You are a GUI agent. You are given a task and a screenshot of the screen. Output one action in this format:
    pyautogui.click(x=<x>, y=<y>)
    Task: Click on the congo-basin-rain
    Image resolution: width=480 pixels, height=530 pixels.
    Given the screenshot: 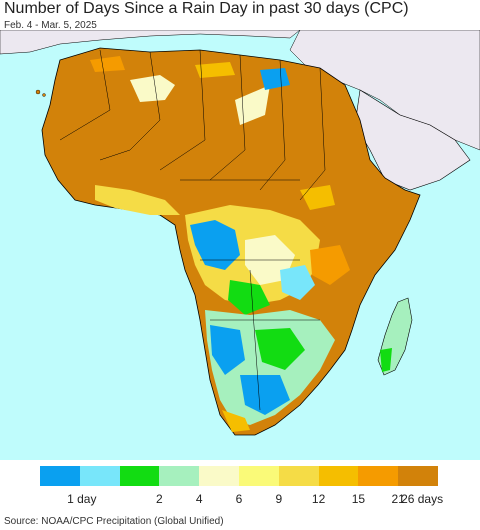 What is the action you would take?
    pyautogui.click(x=215, y=245)
    